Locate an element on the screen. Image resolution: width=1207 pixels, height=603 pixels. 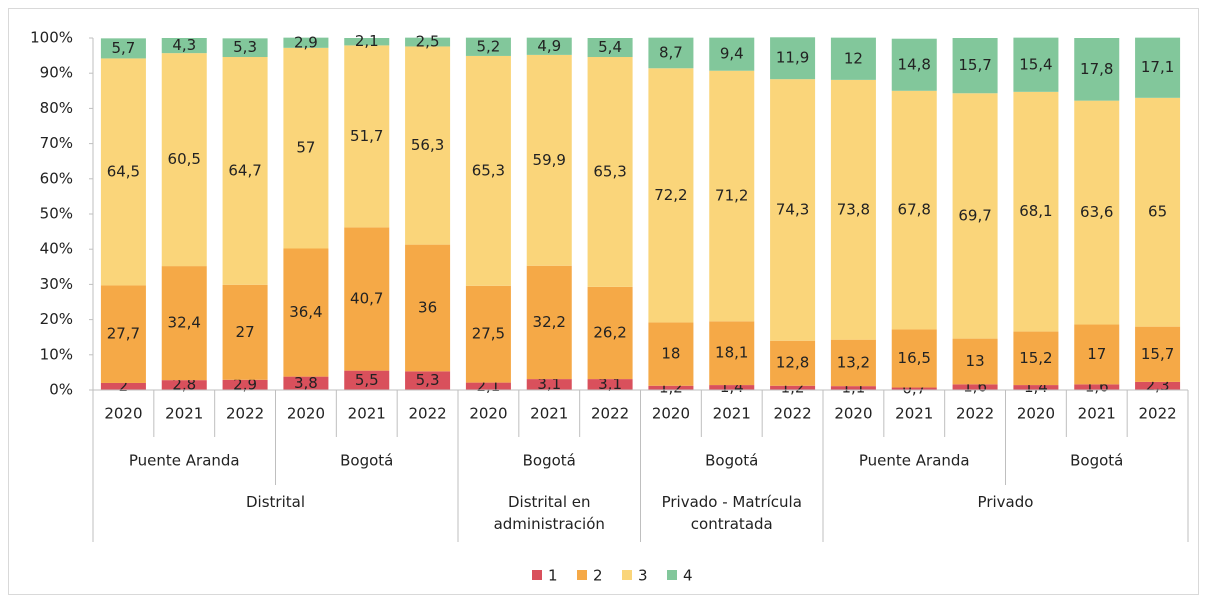
y-tick-label: 80% is located at coordinates (56, 108).